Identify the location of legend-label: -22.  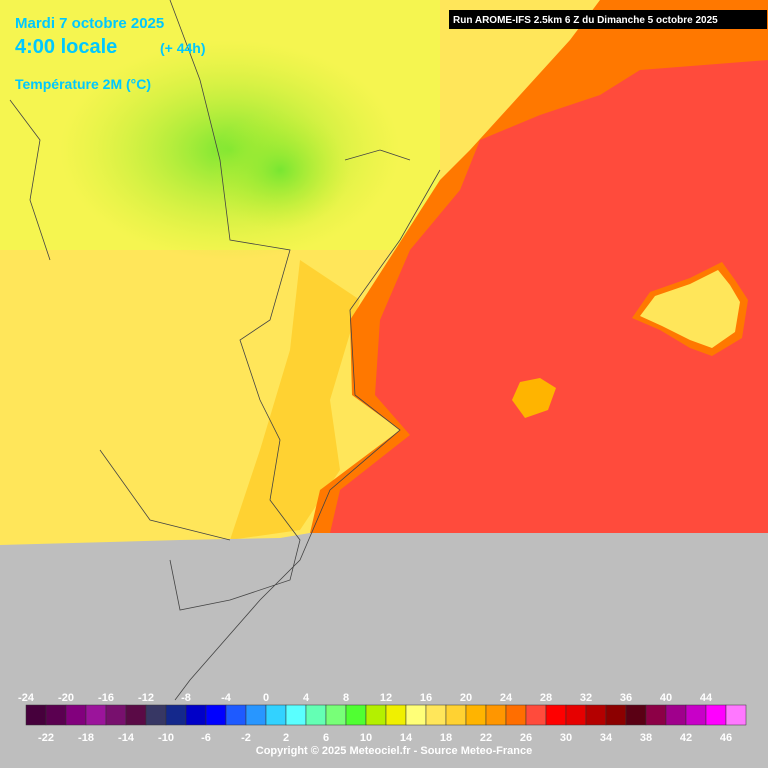
(46, 738).